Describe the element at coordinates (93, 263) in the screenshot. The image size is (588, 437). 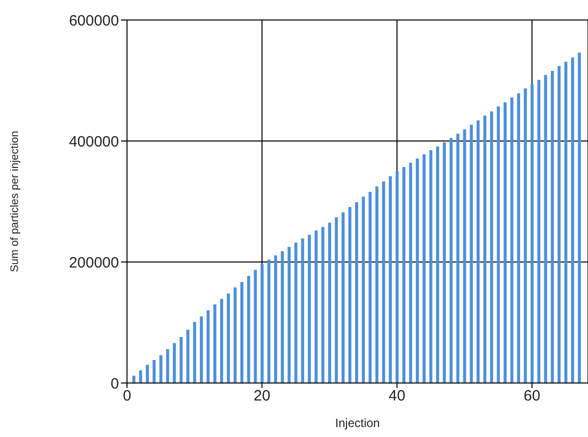
I see `y-tick-label: 200000` at that location.